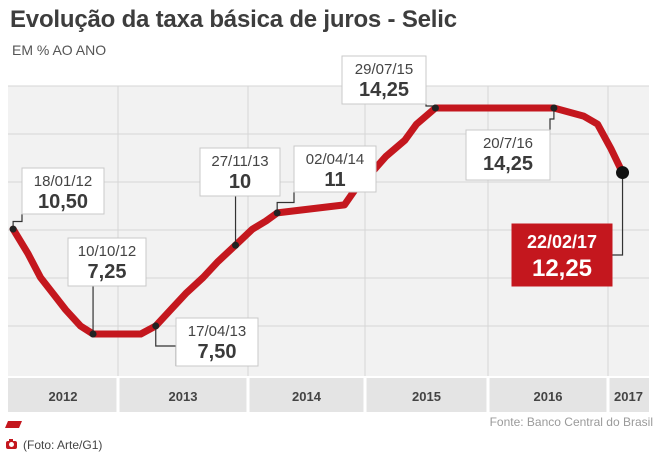 Image resolution: width=661 pixels, height=457 pixels. I want to click on x-tick-label: 2012, so click(63, 396).